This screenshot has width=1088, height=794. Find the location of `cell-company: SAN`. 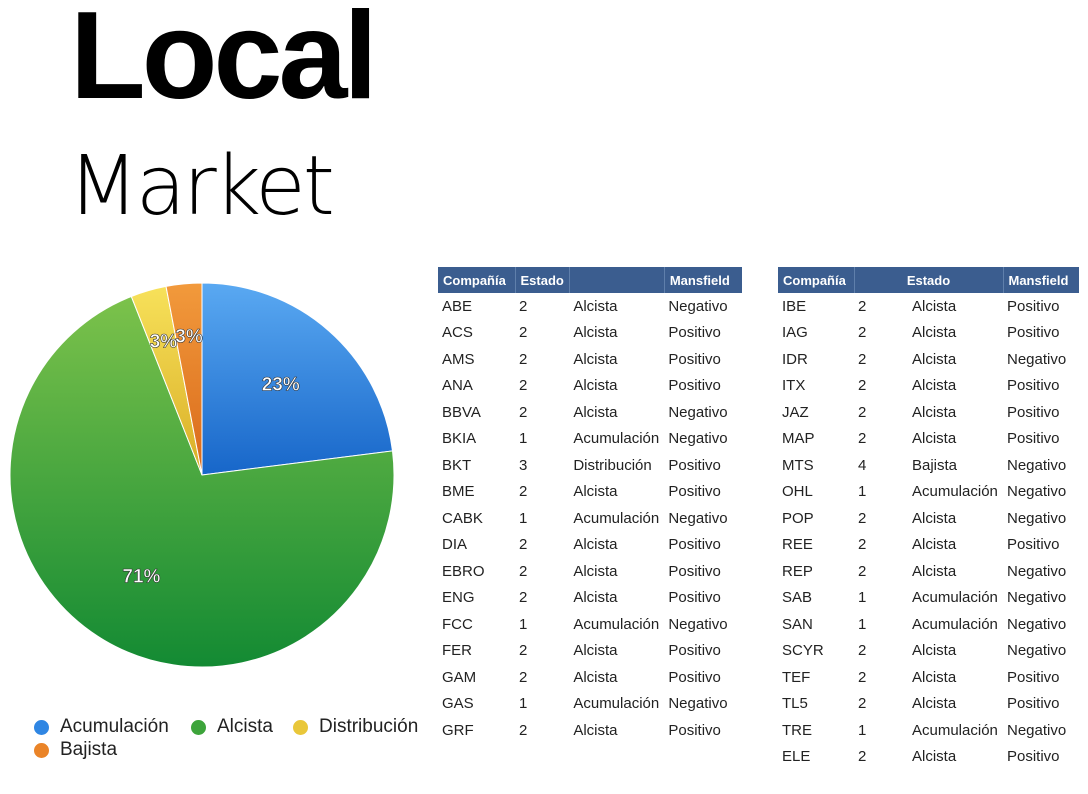

cell-company: SAN is located at coordinates (797, 624).